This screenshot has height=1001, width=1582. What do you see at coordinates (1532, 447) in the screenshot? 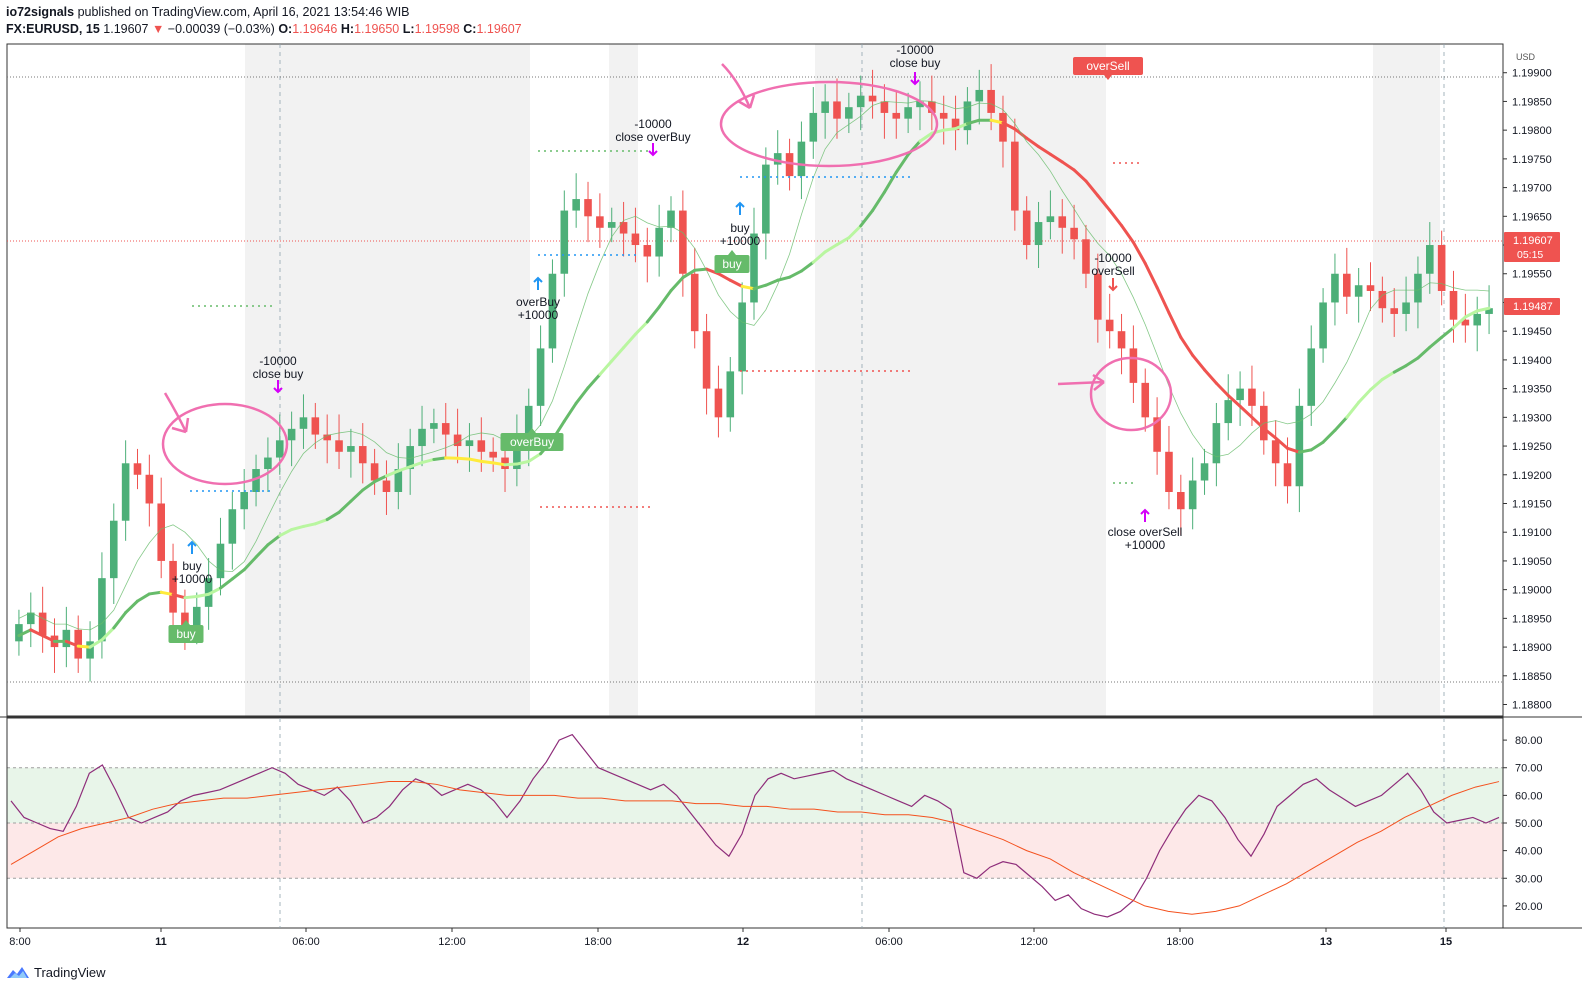
I see `price-tick-label: 1.19250` at bounding box center [1532, 447].